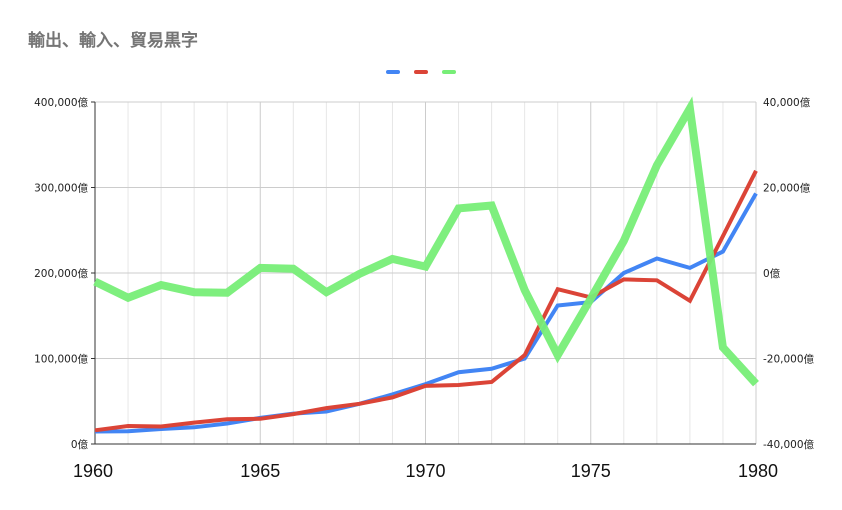  What do you see at coordinates (787, 188) in the screenshot?
I see `y-right-tick-label: 20,000億` at bounding box center [787, 188].